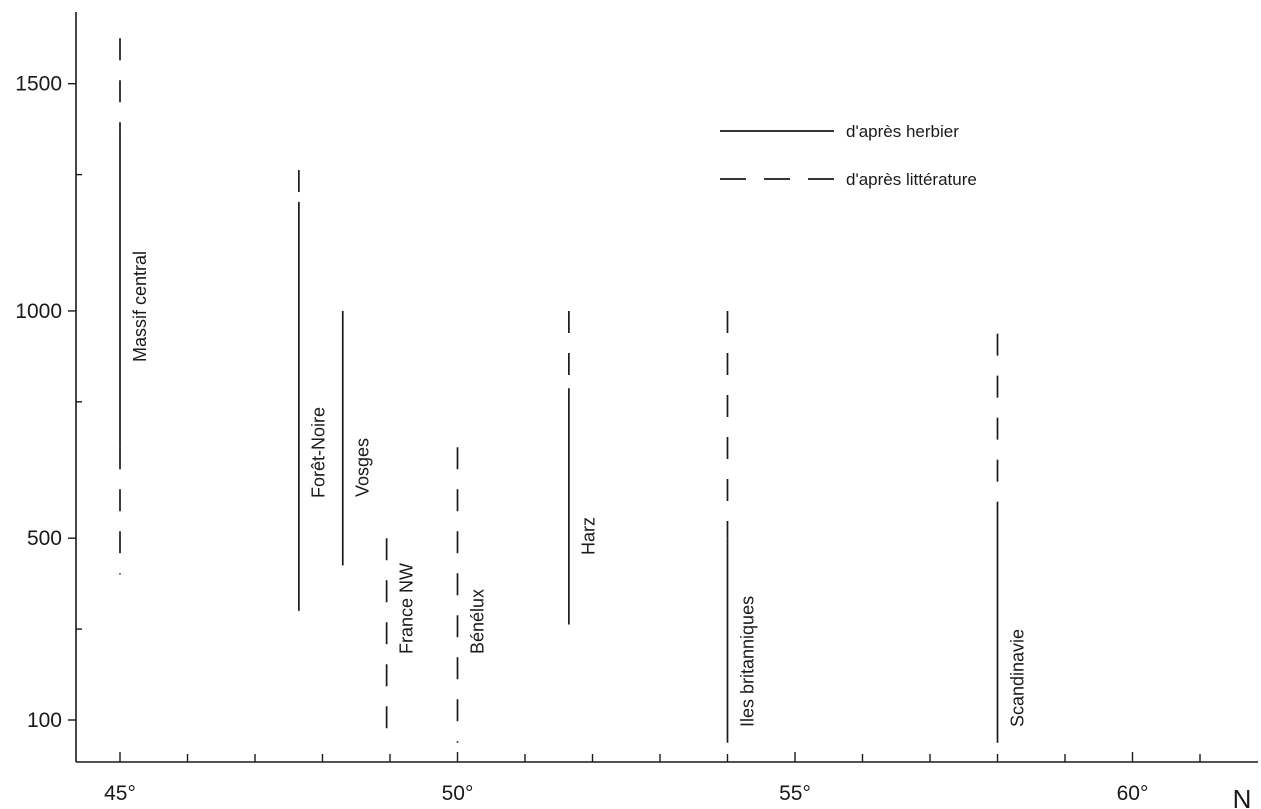 The width and height of the screenshot is (1261, 809). What do you see at coordinates (313, 390) in the screenshot?
I see `series-for-t-noire: Forêt-Noire` at bounding box center [313, 390].